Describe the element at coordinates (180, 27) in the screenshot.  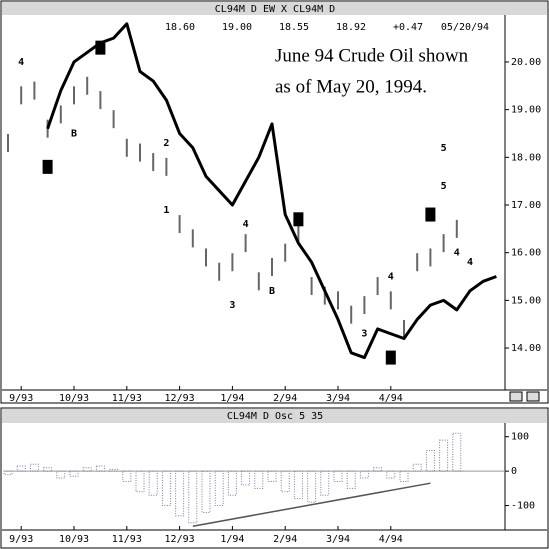
I see `quote-value: 18.60` at that location.